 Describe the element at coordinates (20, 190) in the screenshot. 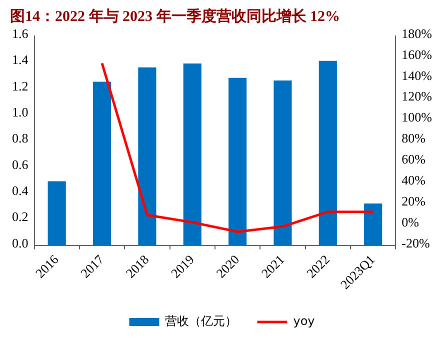

I see `y-tick-label: 0.4` at that location.